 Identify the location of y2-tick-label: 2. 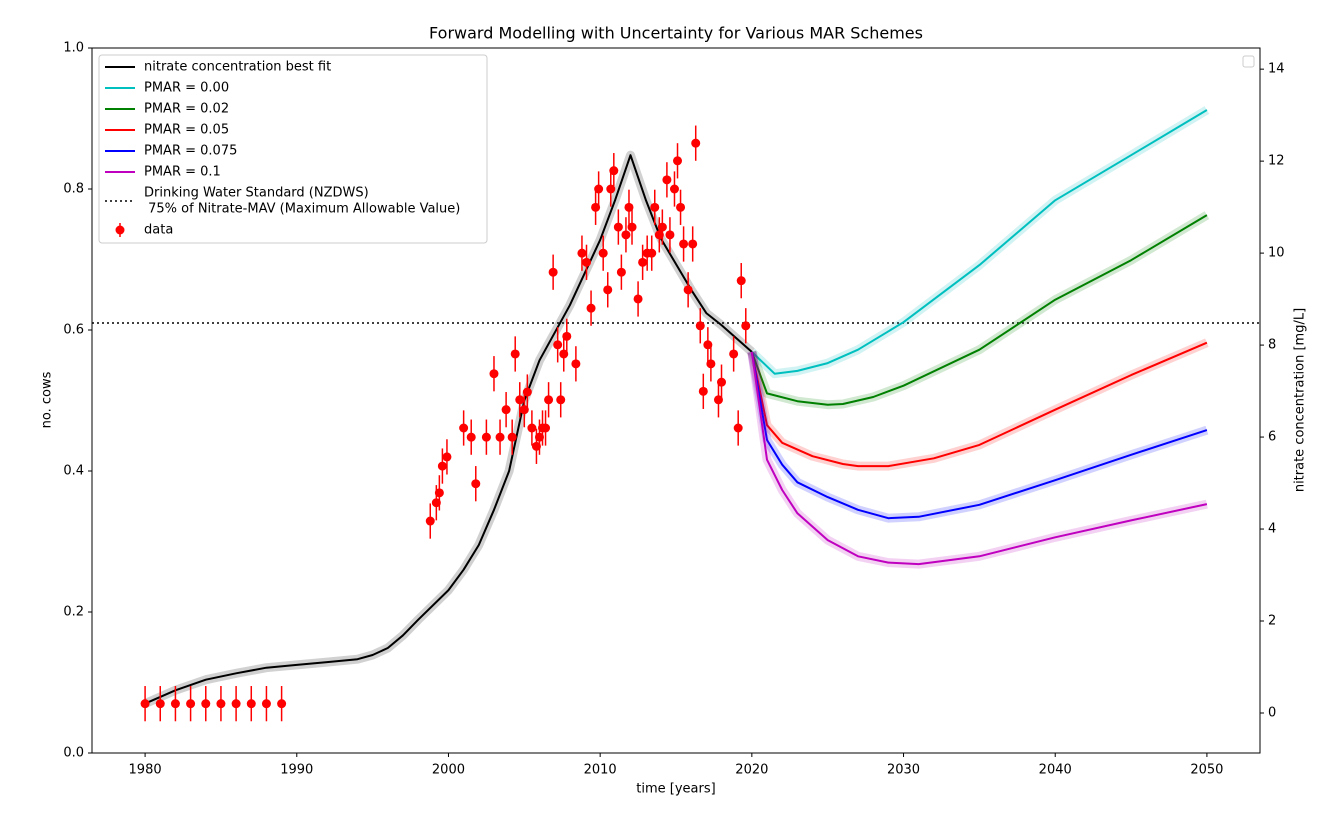
(1272, 621).